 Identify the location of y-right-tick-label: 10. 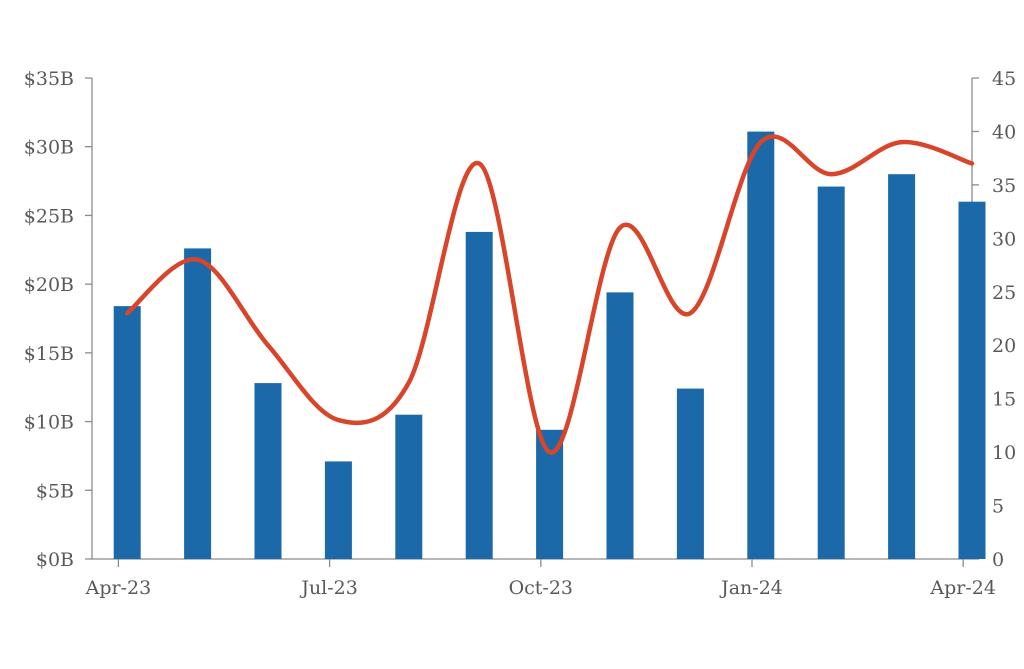
(1004, 453).